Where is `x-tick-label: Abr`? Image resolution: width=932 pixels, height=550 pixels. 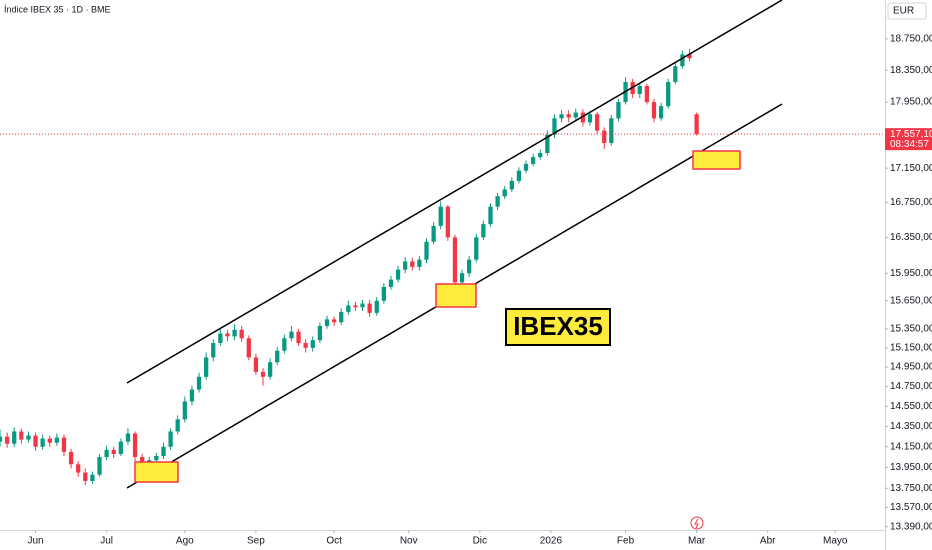
x-tick-label: Abr is located at coordinates (768, 541).